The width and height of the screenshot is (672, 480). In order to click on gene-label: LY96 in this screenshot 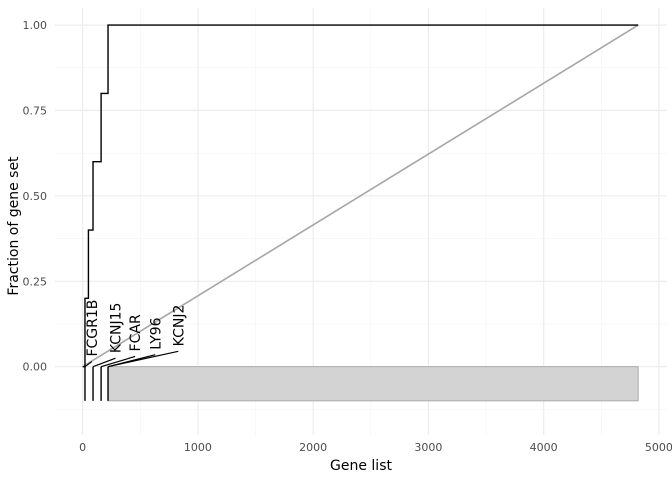, I will do `click(156, 333)`.